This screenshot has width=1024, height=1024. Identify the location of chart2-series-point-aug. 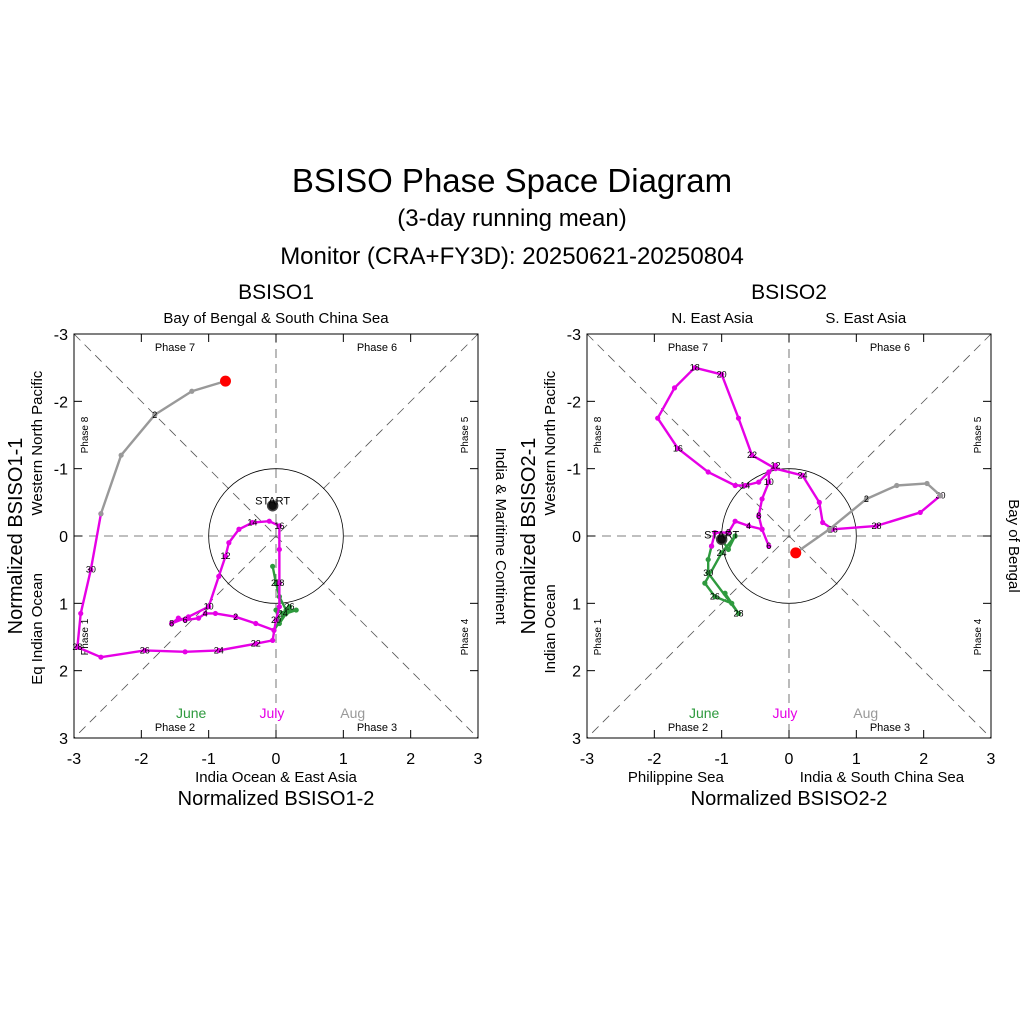
(940, 496).